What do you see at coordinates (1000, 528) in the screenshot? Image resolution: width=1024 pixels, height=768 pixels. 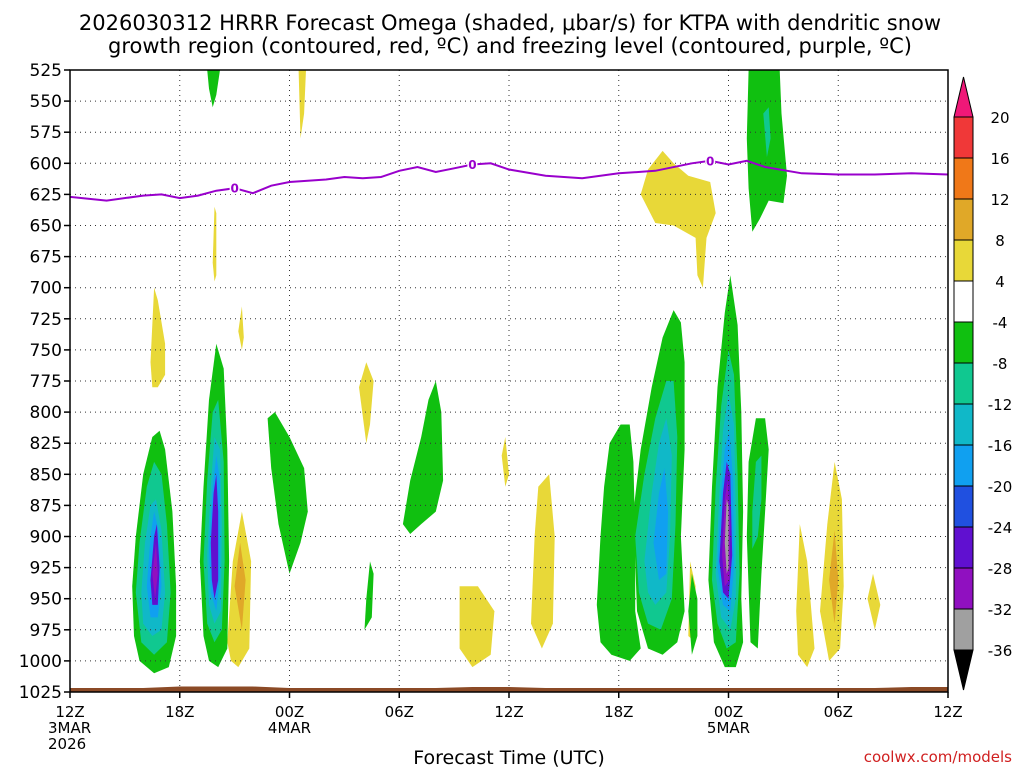 I see `colorbar-label: -24` at bounding box center [1000, 528].